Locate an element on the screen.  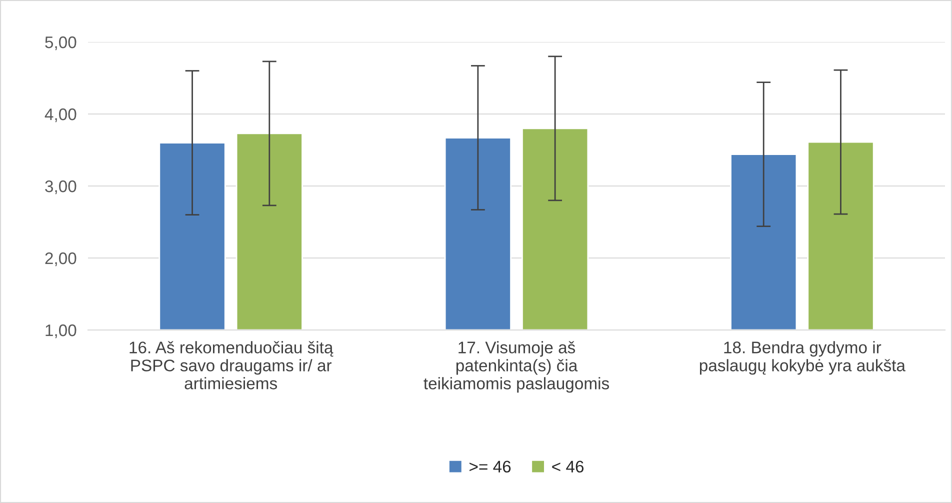
x-tick-label: 18. Bendra gydymo ir paslaugų kokybė yra aukšta is located at coordinates (803, 358).